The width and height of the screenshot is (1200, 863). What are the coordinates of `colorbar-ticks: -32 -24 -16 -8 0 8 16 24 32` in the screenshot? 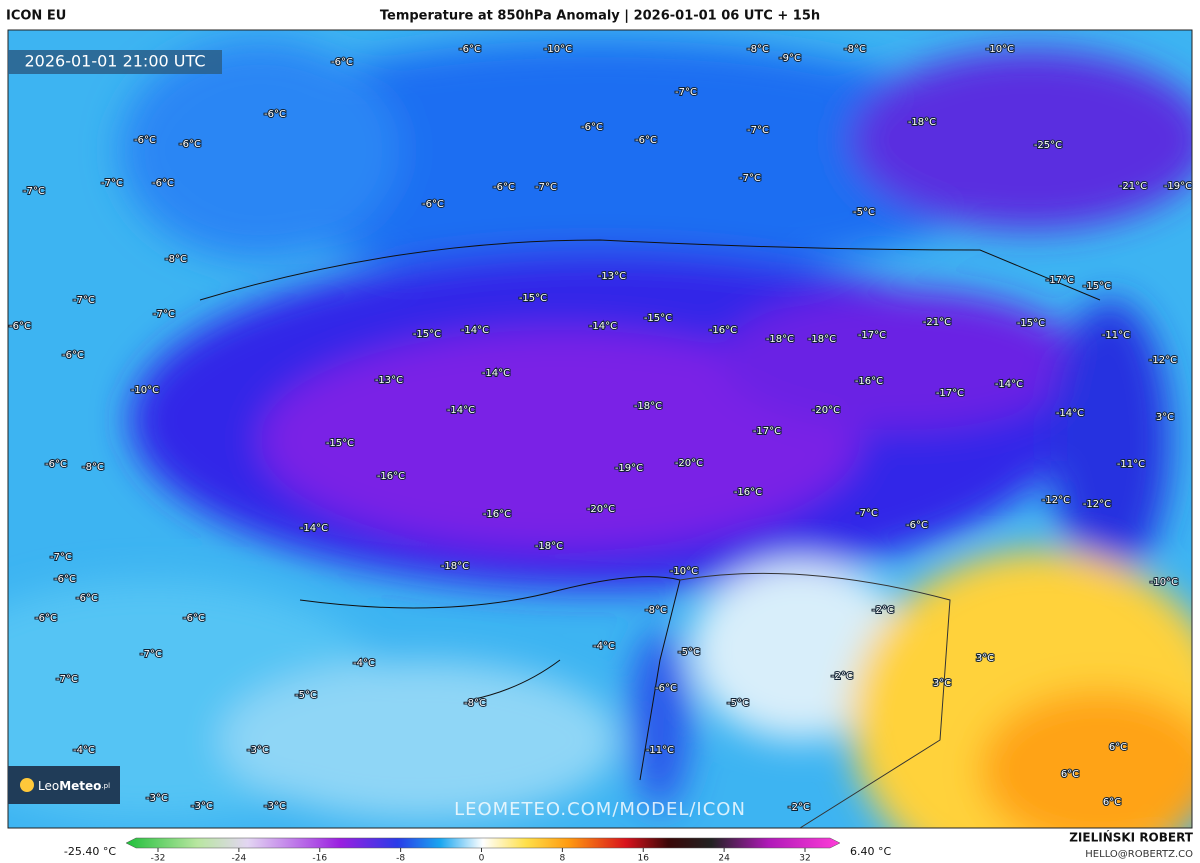 It's located at (481, 855).